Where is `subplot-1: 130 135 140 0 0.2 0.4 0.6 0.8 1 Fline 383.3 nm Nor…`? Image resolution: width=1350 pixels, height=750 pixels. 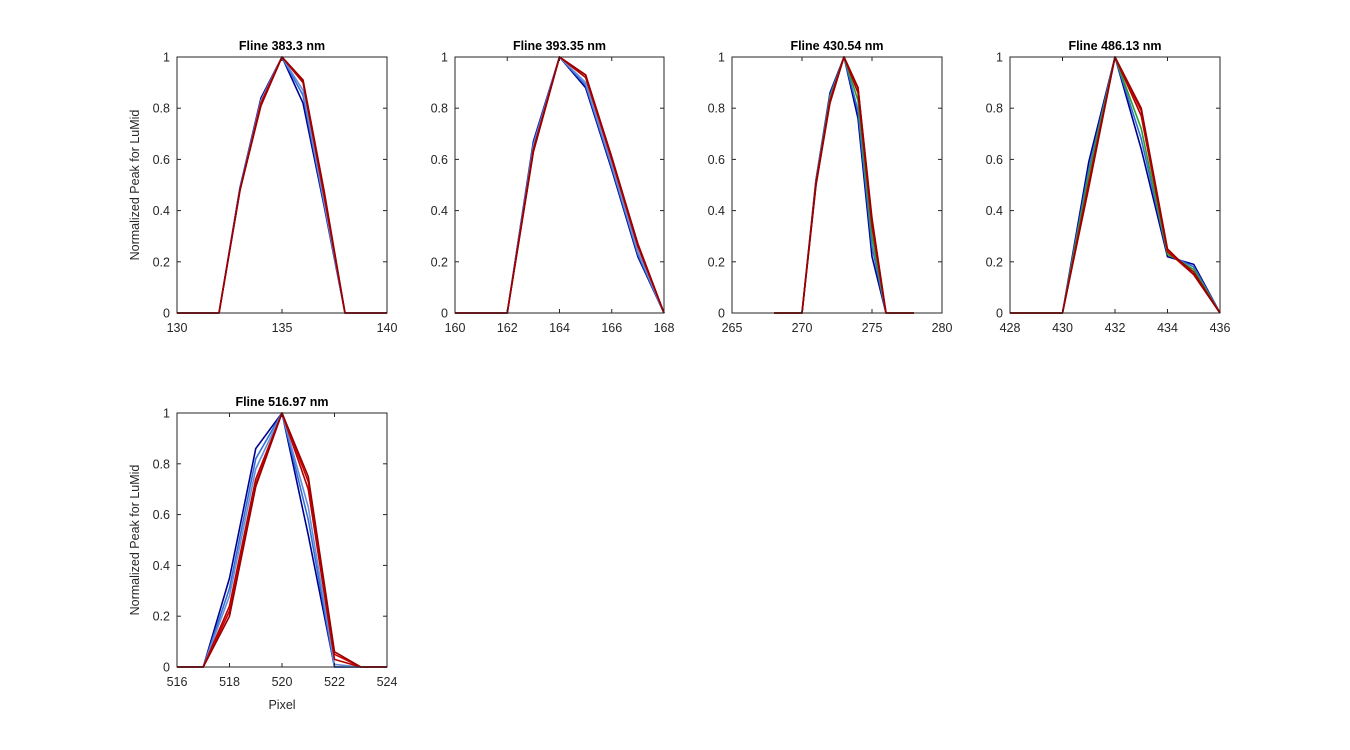 subplot-1: 130 135 140 0 0.2 0.4 0.6 0.8 1 Fline 383.3 nm Nor… is located at coordinates (262, 187).